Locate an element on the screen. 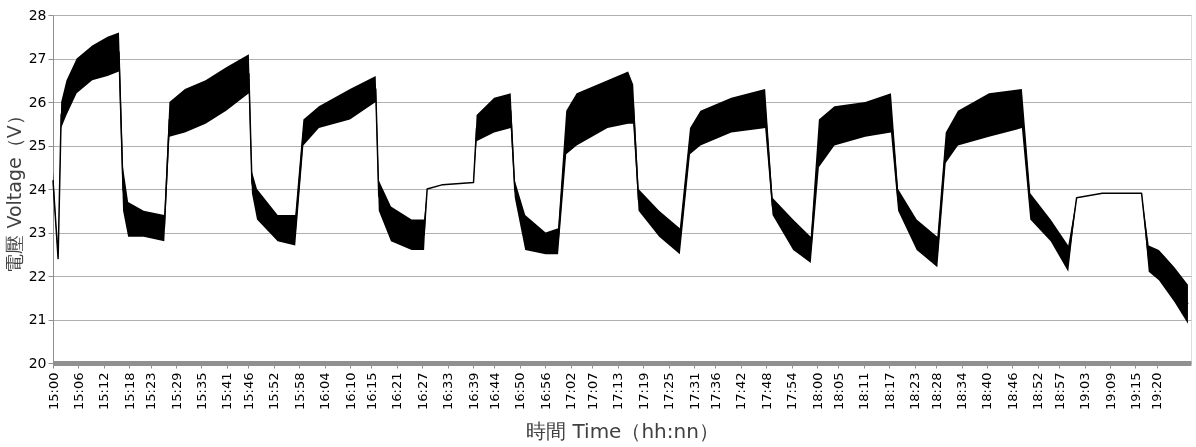 This screenshot has height=447, width=1196. x-tick-label: 15:18 is located at coordinates (129, 391).